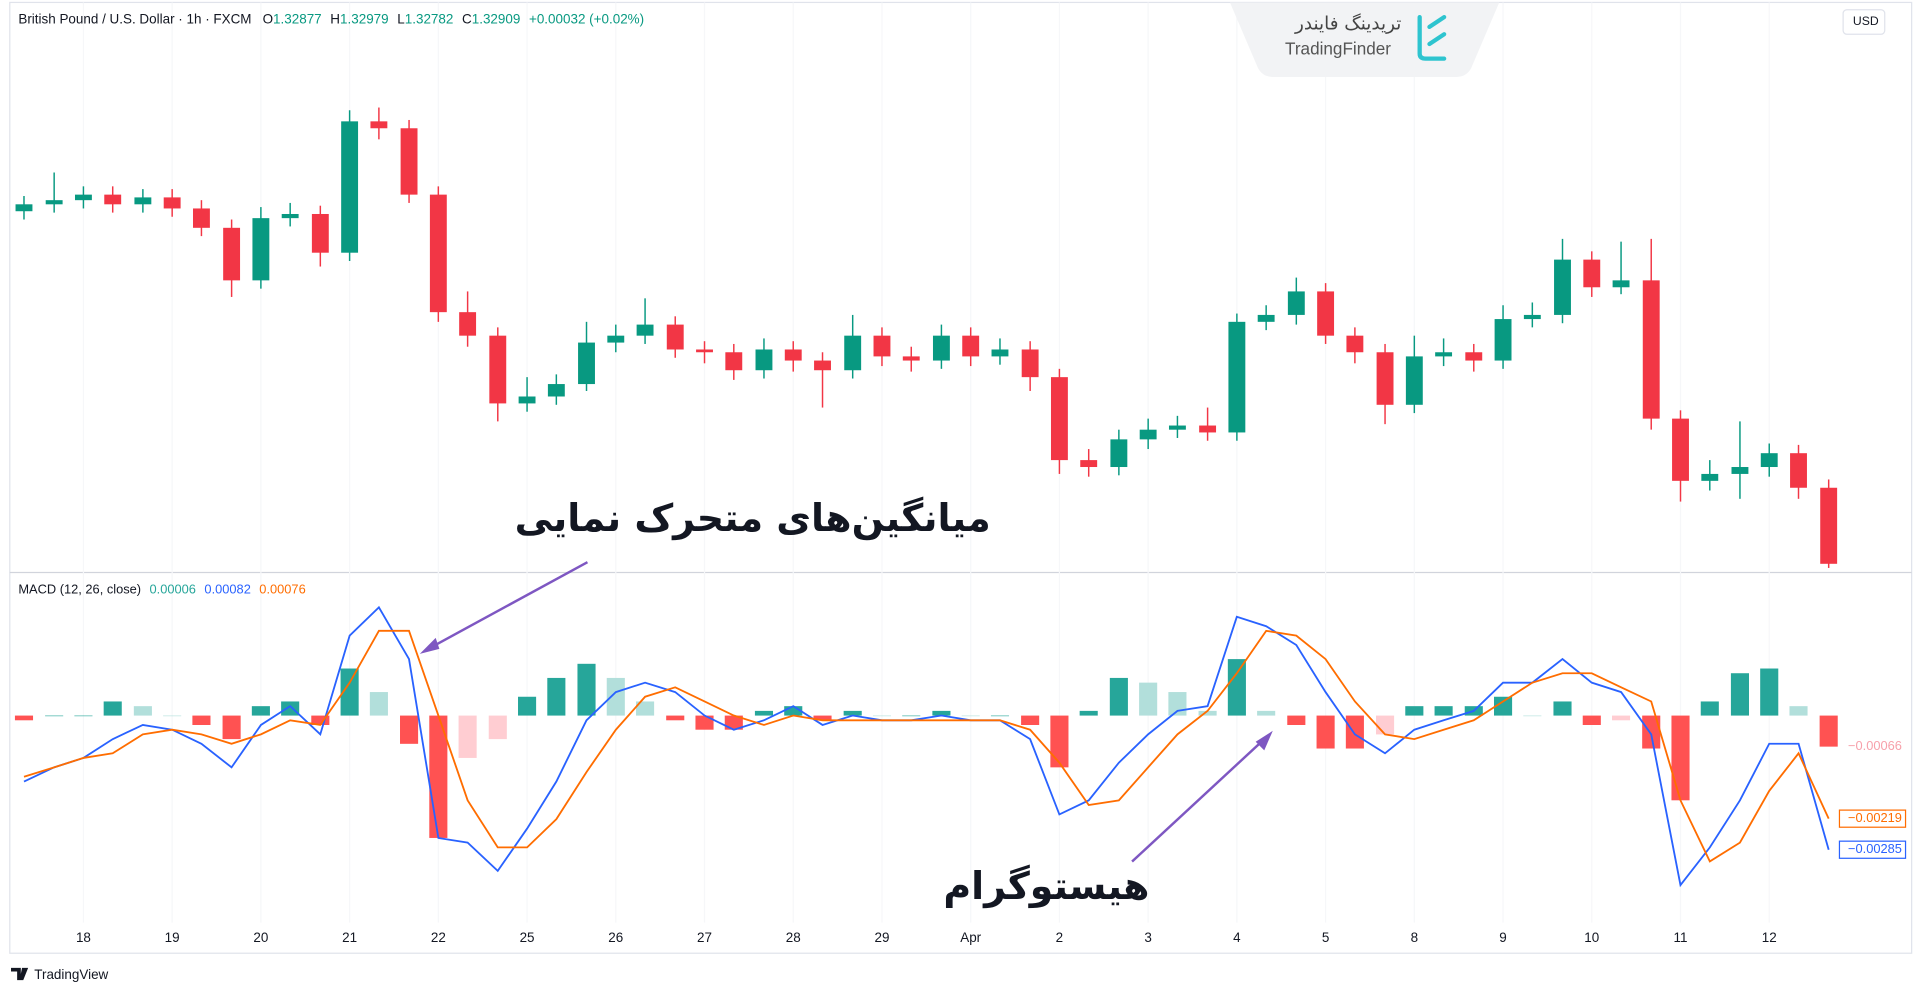 This screenshot has height=996, width=1919. What do you see at coordinates (1237, 937) in the screenshot?
I see `x-tick-label: 4` at bounding box center [1237, 937].